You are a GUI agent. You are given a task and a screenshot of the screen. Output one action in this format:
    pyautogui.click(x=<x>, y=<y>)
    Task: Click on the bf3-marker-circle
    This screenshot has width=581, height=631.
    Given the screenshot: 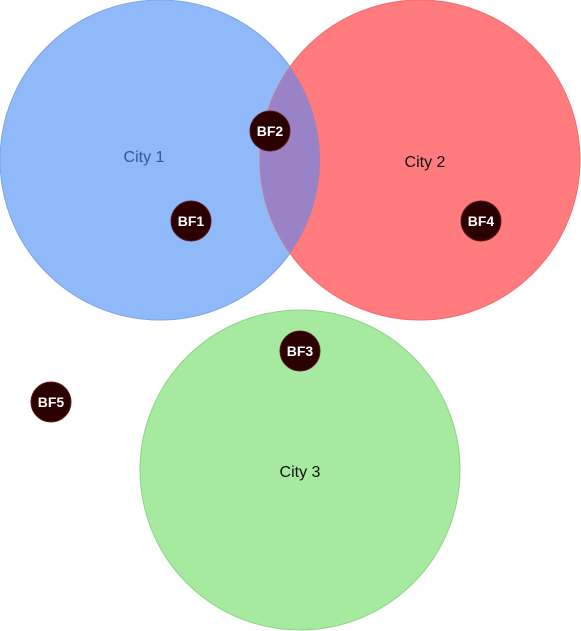 What is the action you would take?
    pyautogui.click(x=300, y=351)
    